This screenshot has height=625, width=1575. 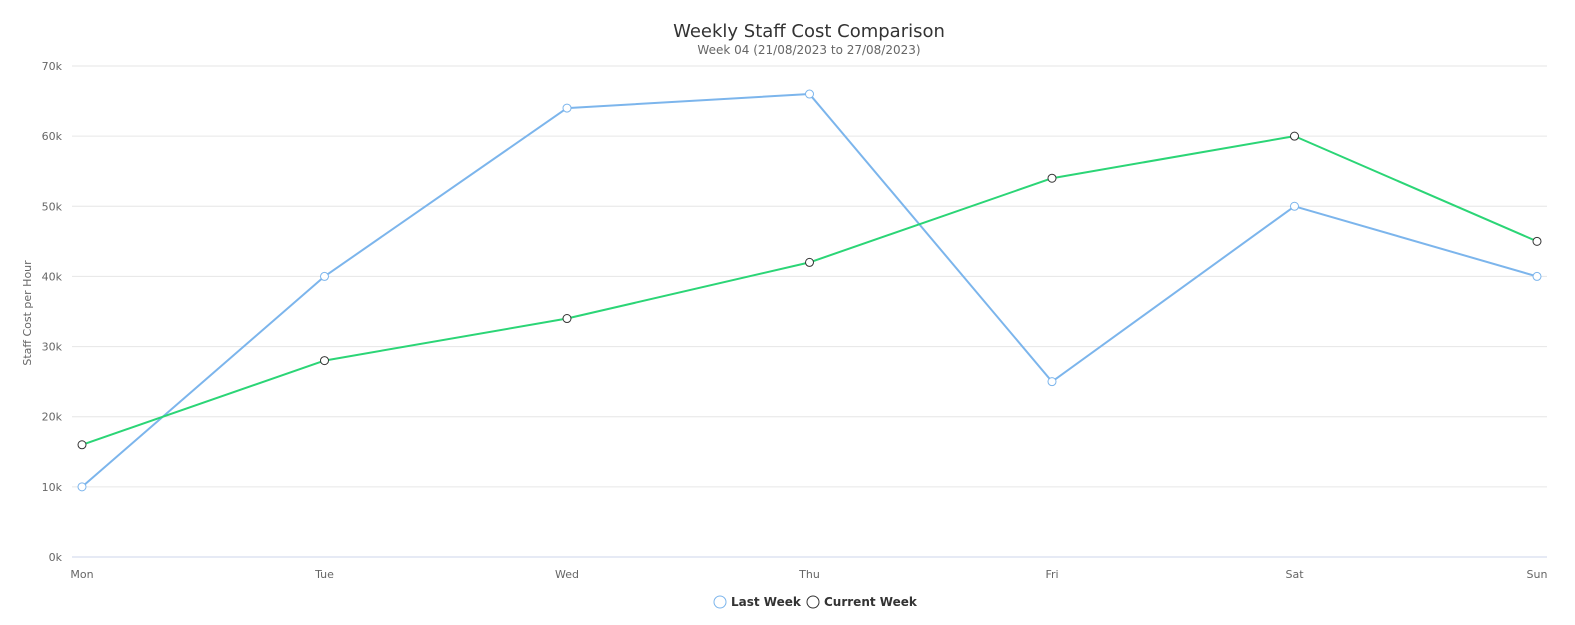 I want to click on x-tick-label: Wed, so click(x=567, y=574).